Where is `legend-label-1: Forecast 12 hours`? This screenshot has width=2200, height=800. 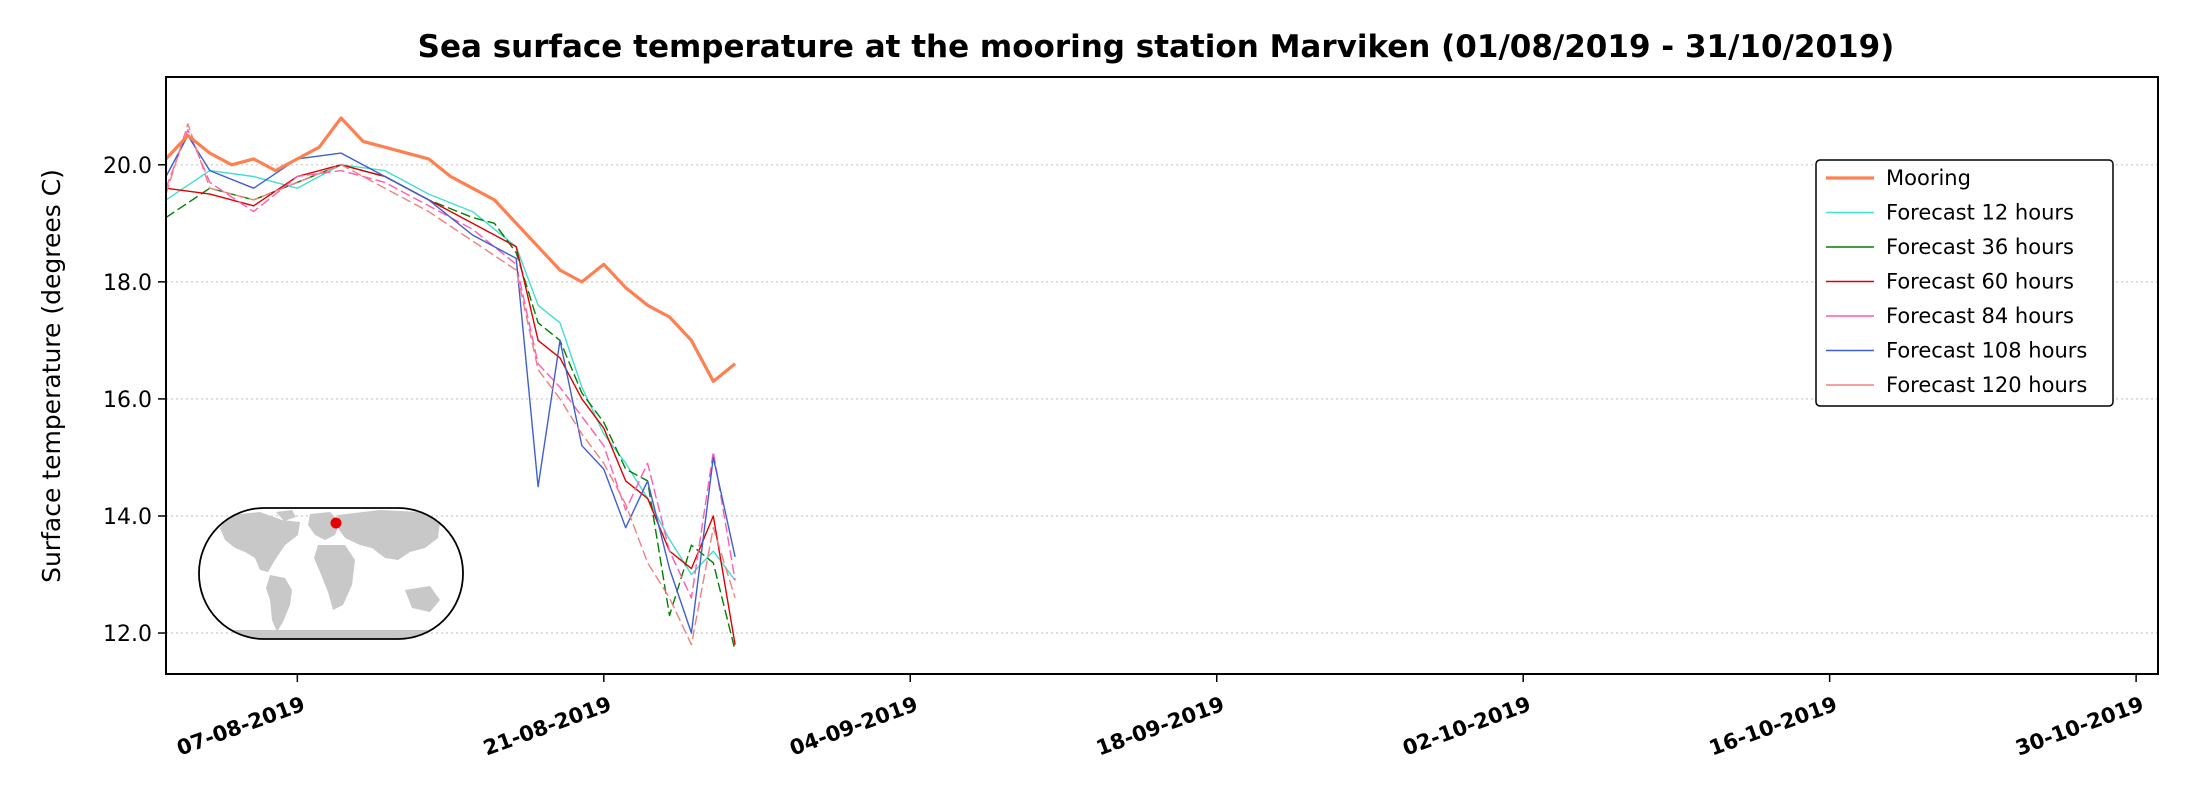
legend-label-1: Forecast 12 hours is located at coordinates (1980, 213).